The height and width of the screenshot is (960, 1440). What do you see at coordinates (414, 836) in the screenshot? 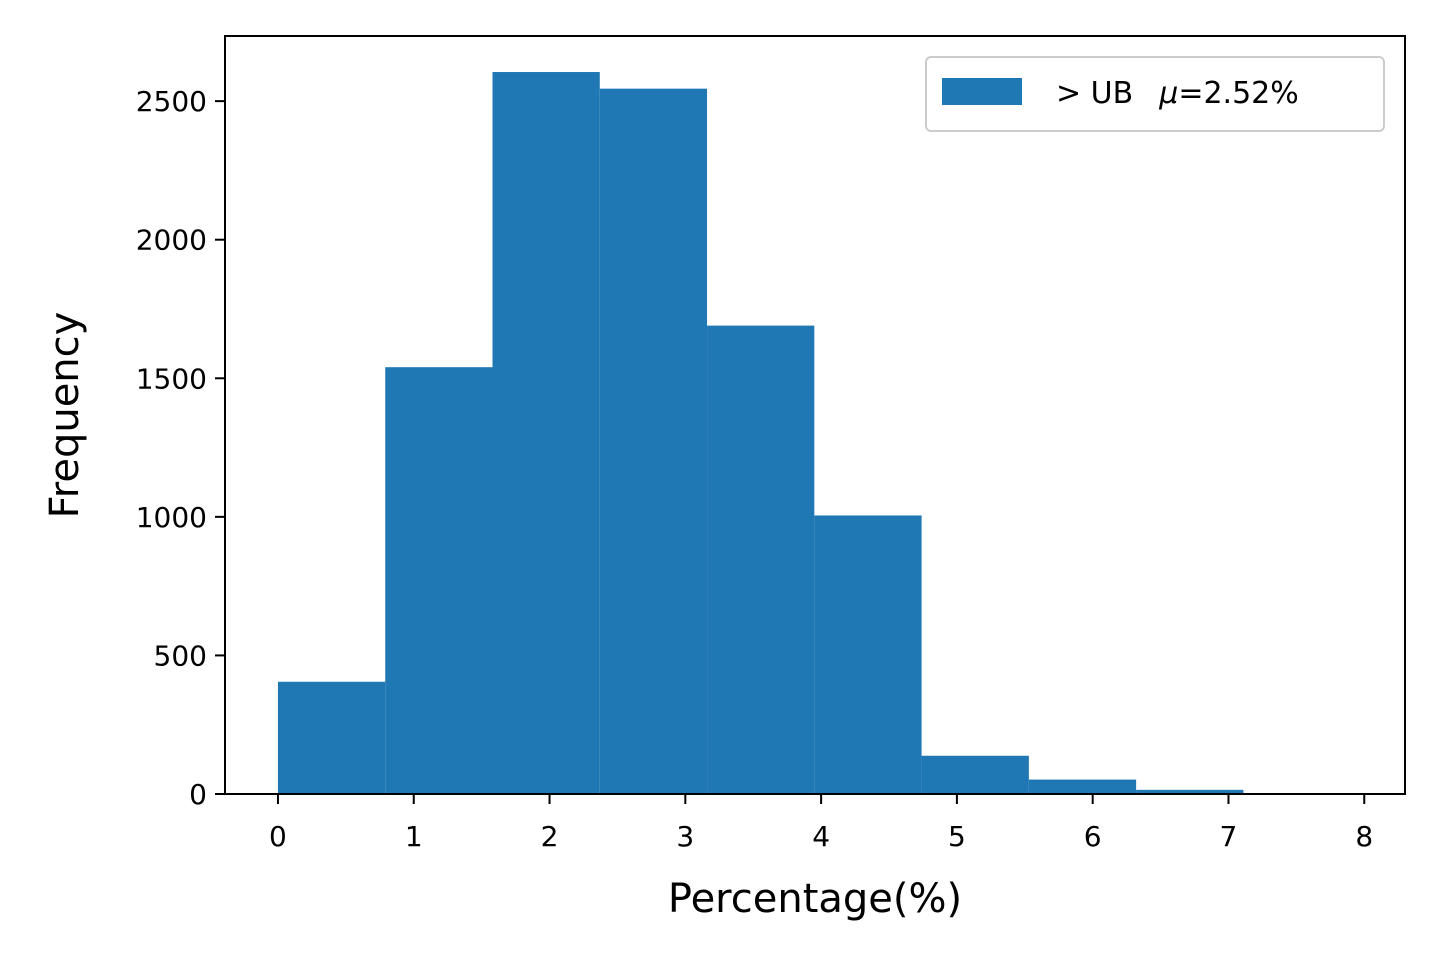
I see `x-tick-label: 1` at bounding box center [414, 836].